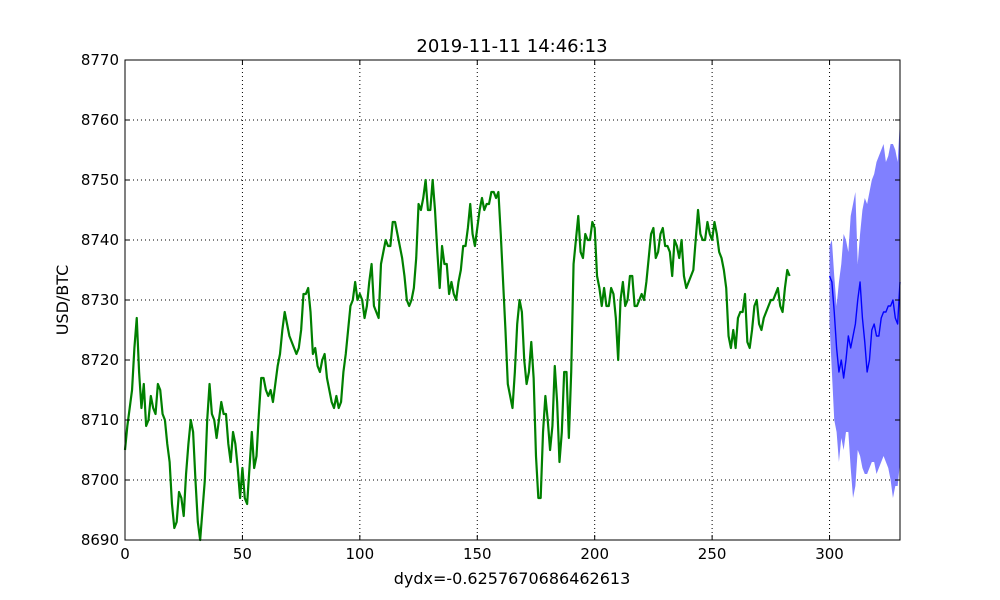 Image resolution: width=1000 pixels, height=600 pixels. I want to click on x-tick-label: 200, so click(594, 554).